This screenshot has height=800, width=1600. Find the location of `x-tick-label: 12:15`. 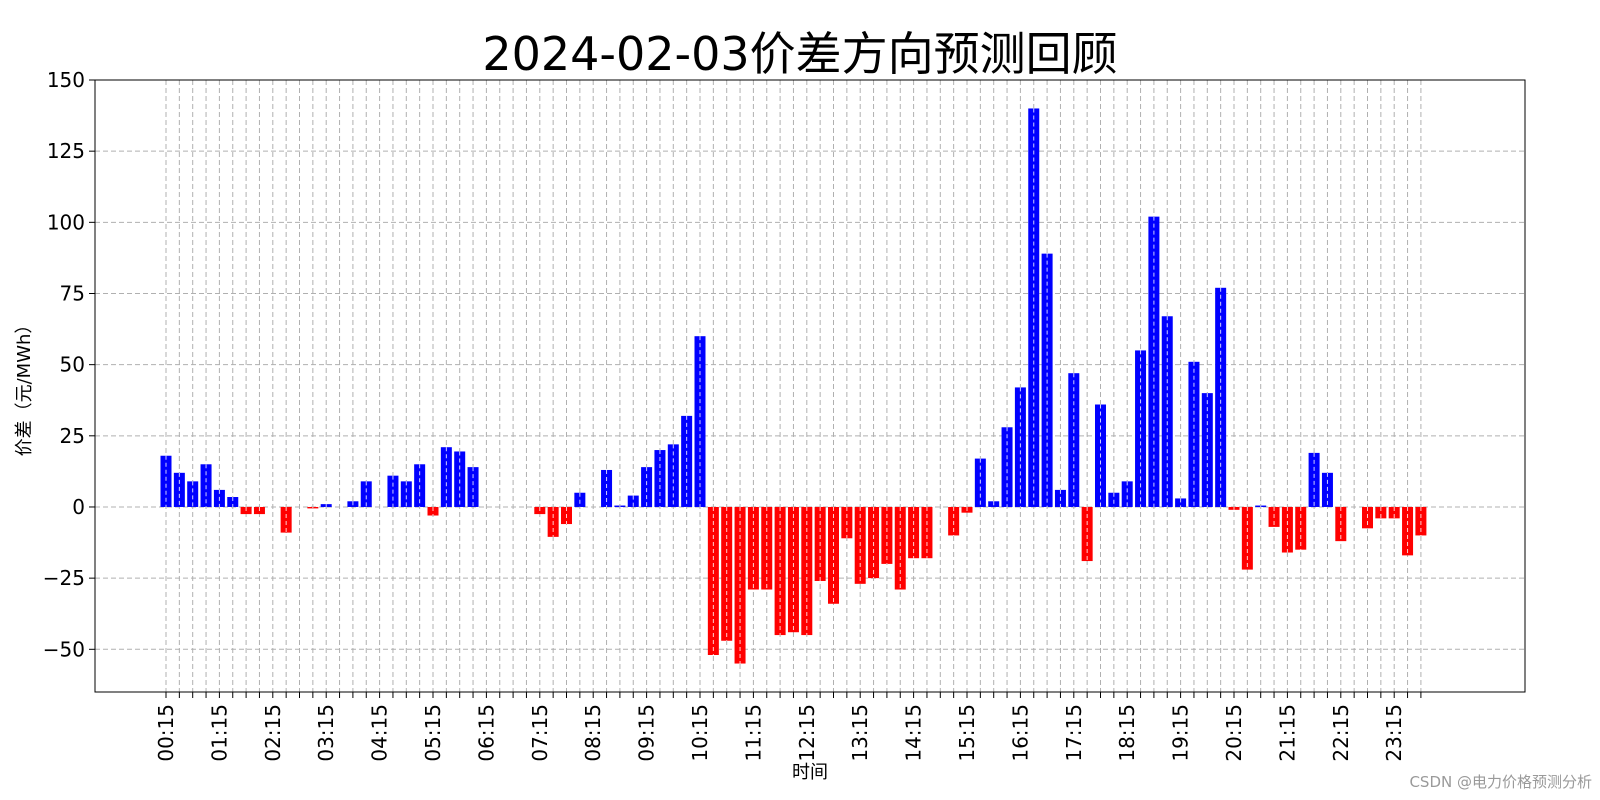

x-tick-label: 12:15 is located at coordinates (807, 733).